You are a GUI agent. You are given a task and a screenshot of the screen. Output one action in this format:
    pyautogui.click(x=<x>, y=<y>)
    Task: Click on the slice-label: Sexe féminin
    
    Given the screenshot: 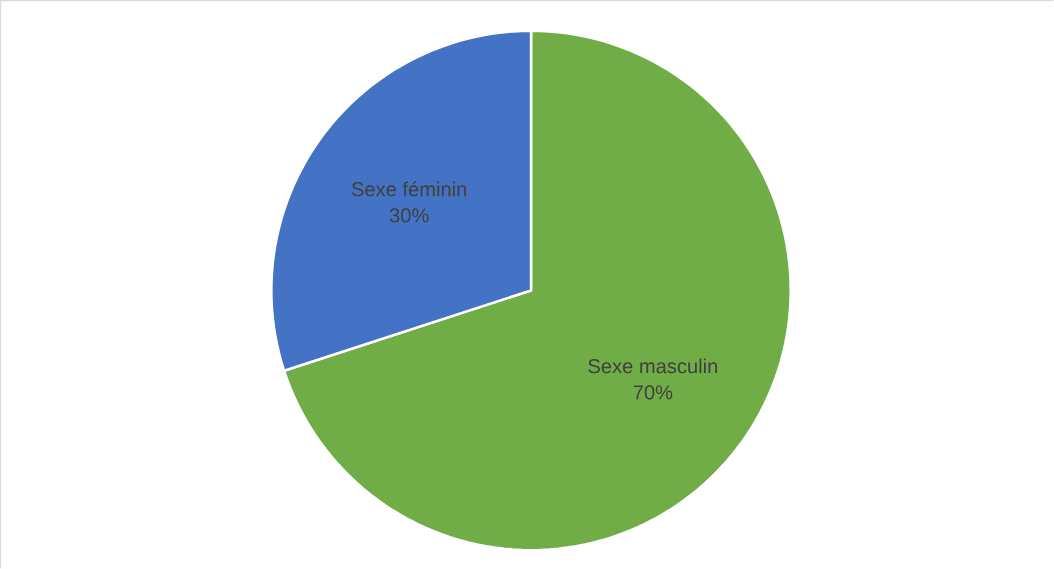 What is the action you would take?
    pyautogui.click(x=409, y=189)
    